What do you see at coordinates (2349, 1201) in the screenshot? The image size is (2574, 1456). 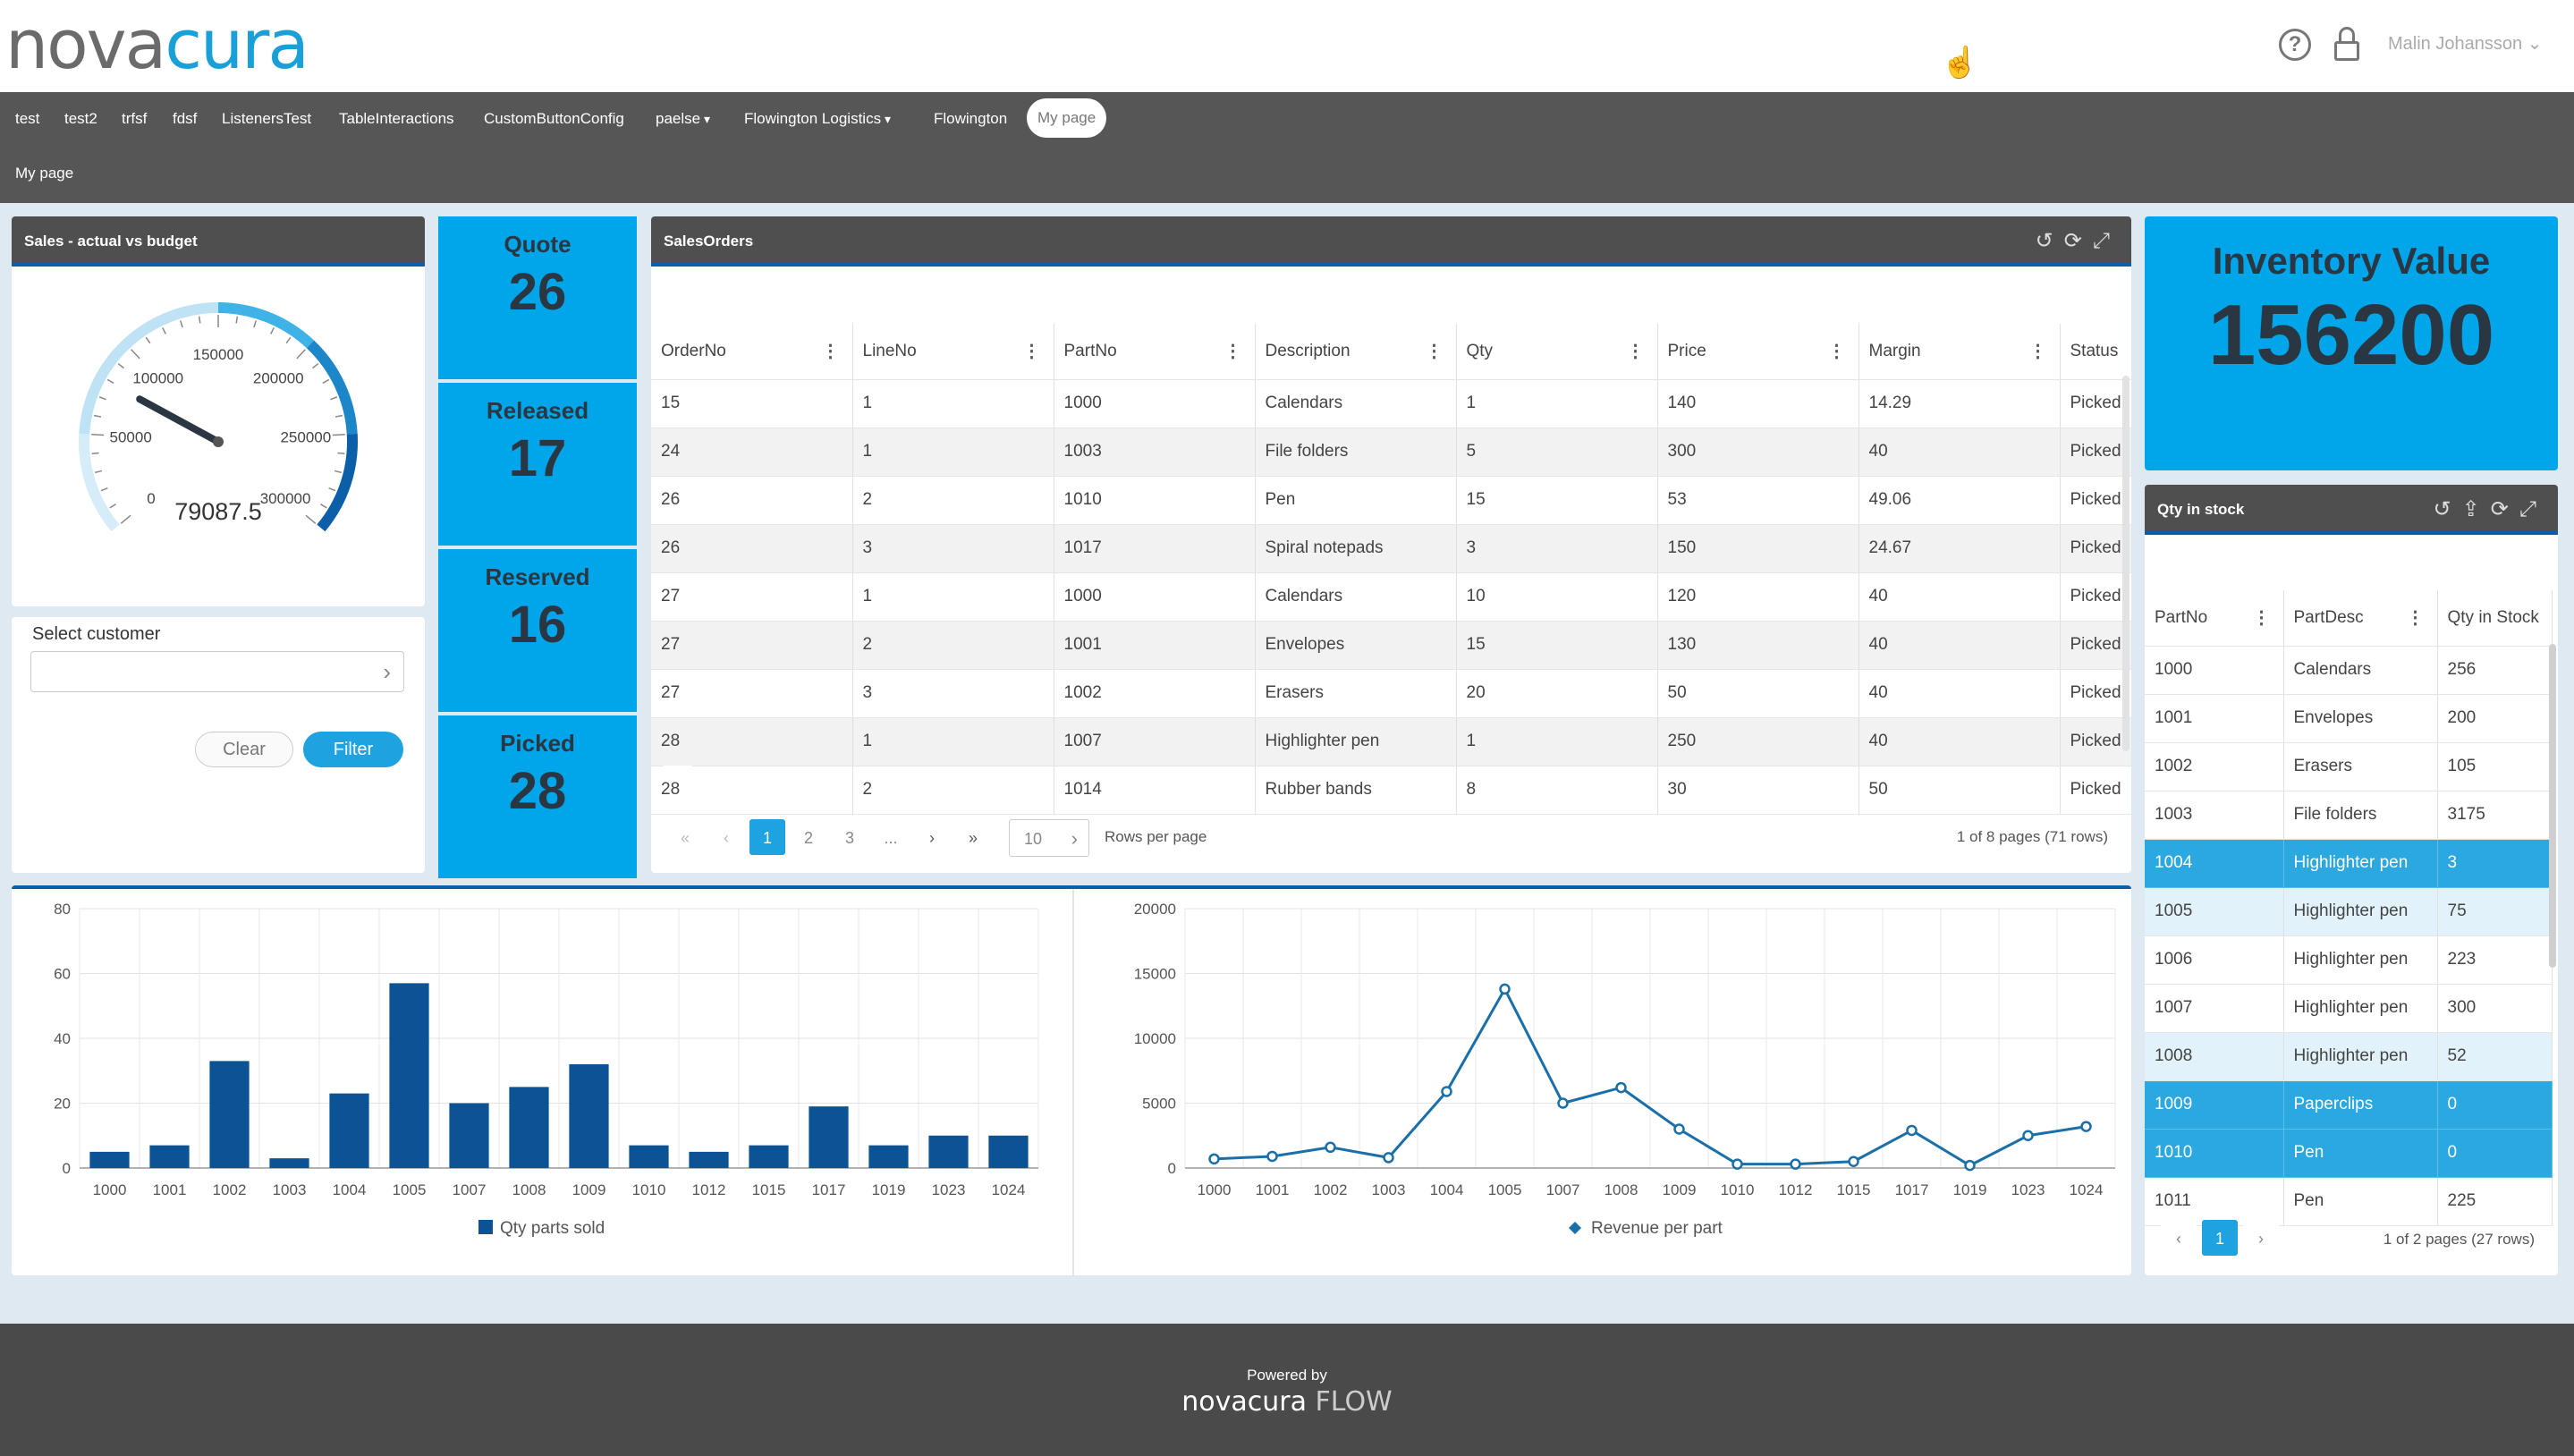 I see `table-row: 1011 Pen 225` at bounding box center [2349, 1201].